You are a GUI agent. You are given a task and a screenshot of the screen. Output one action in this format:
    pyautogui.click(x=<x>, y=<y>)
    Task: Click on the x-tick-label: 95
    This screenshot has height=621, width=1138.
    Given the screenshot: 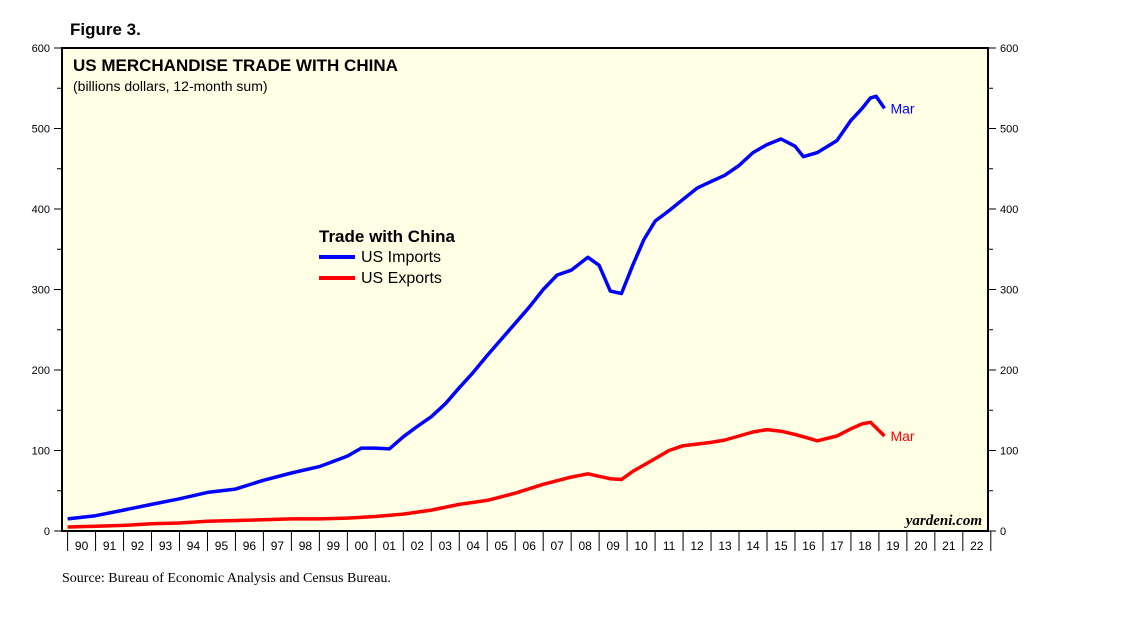 What is the action you would take?
    pyautogui.click(x=222, y=546)
    